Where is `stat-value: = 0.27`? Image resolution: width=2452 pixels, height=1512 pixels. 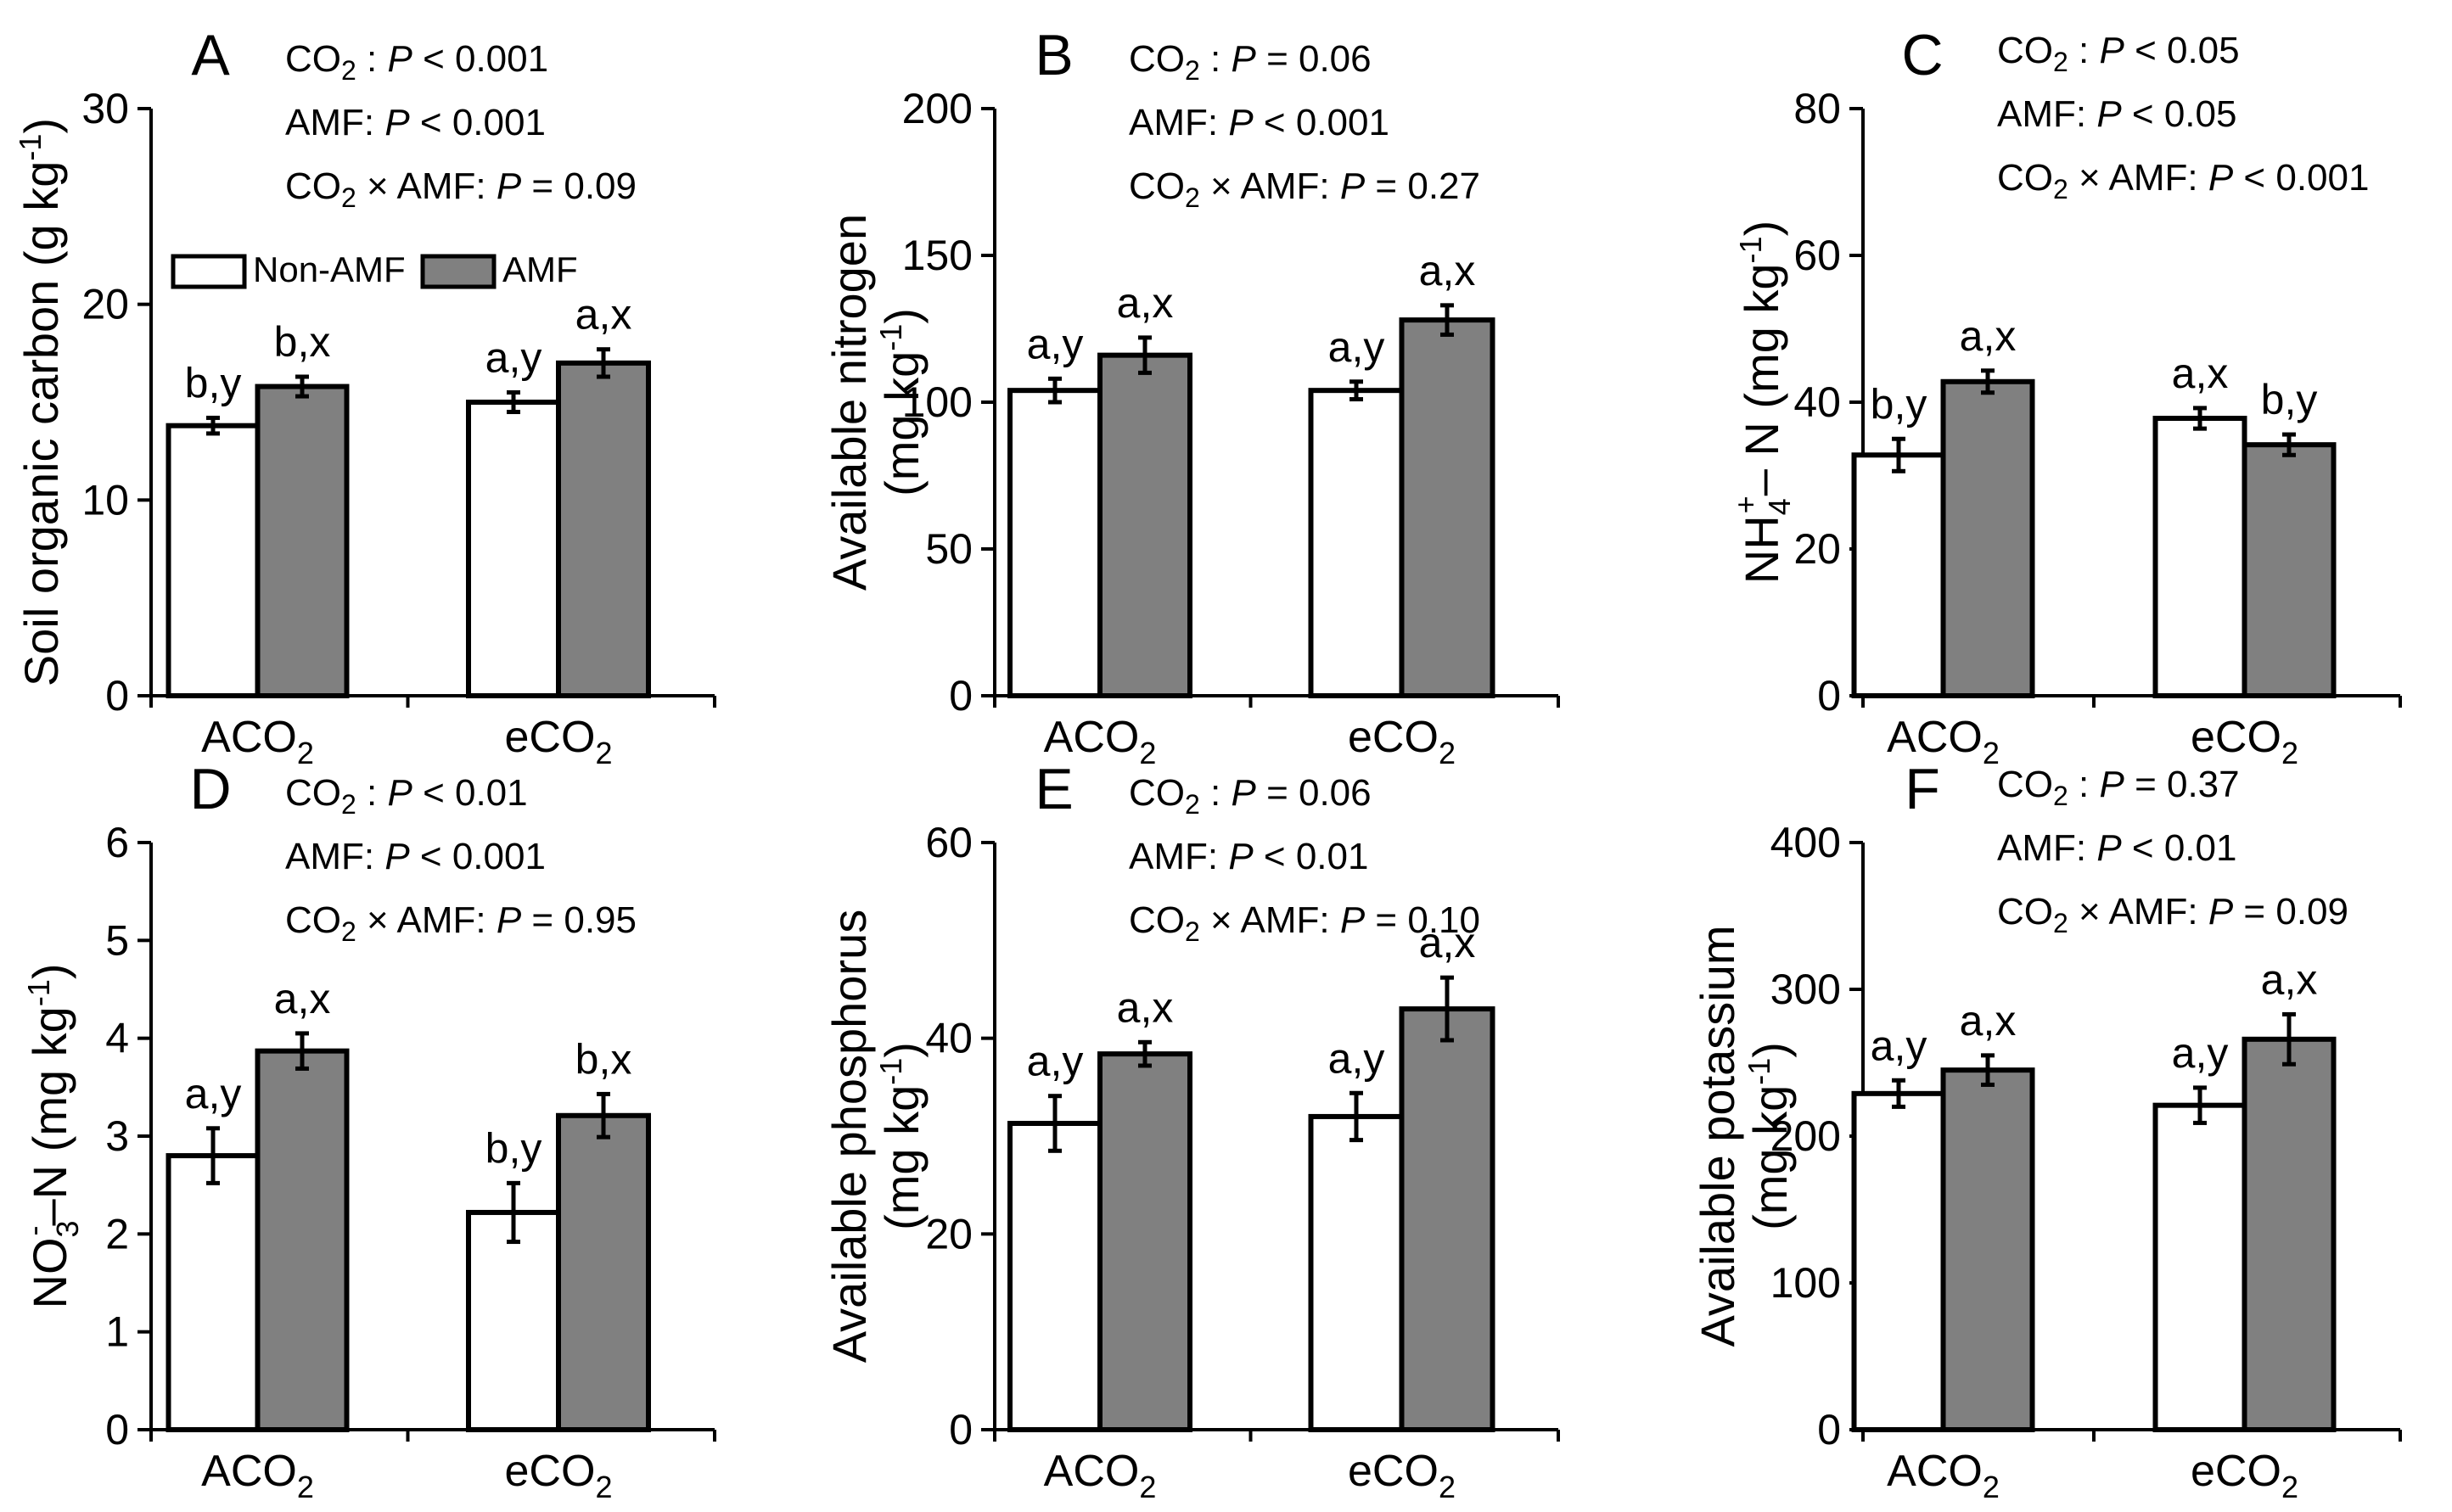 stat-value: = 0.27 is located at coordinates (1422, 186).